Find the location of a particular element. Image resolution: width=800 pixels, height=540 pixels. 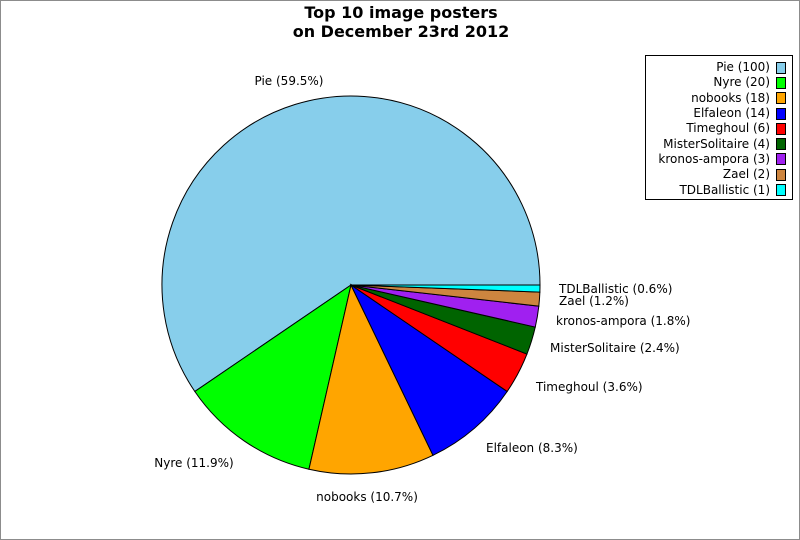

legend-item-pie: Pie (100) is located at coordinates (716, 67).